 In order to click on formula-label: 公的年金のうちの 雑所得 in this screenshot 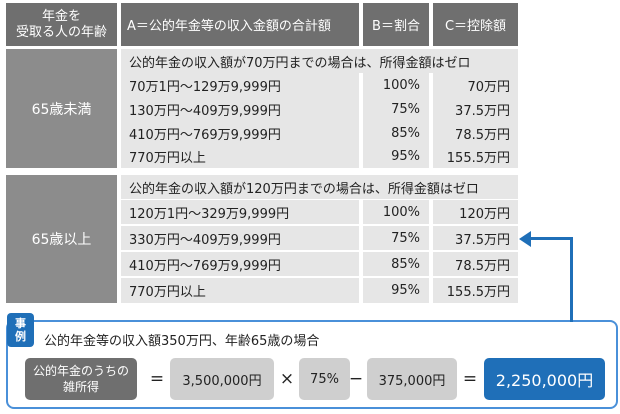, I will do `click(81, 379)`.